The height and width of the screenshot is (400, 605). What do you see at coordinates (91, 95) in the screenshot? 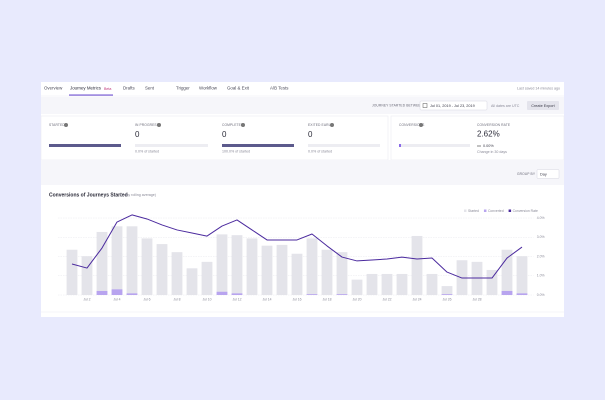
I see `active-tab-underline` at bounding box center [91, 95].